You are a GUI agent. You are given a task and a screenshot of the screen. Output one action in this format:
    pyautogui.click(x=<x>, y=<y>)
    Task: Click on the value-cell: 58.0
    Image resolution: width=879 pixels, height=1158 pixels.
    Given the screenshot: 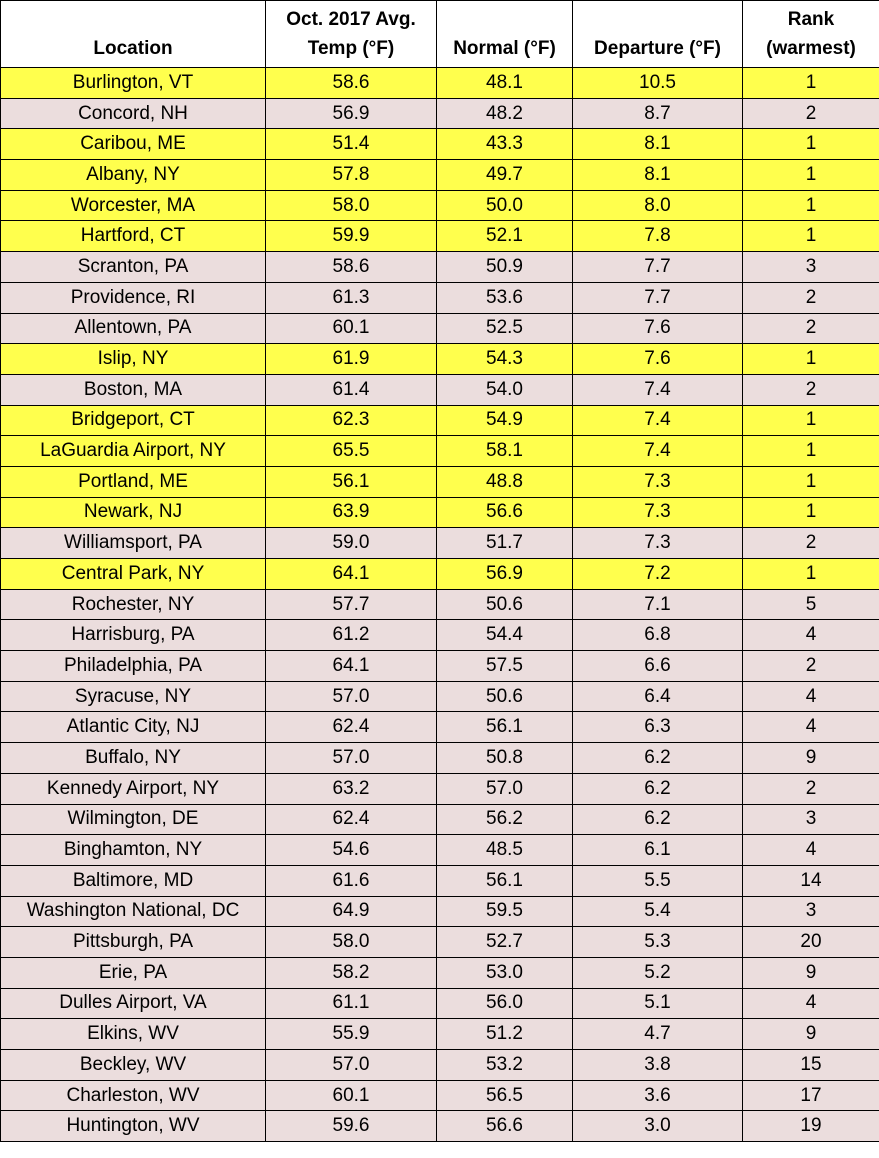 What is the action you would take?
    pyautogui.click(x=351, y=942)
    